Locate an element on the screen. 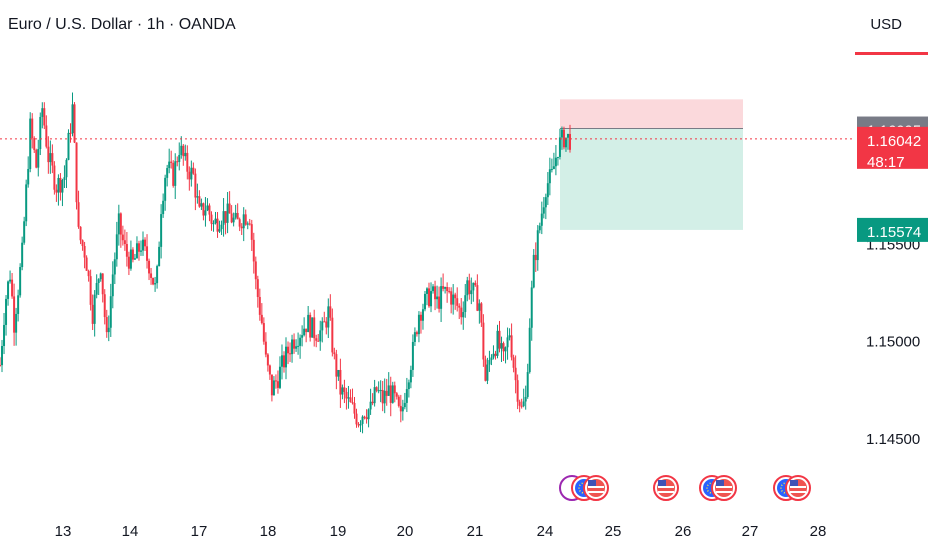 This screenshot has height=550, width=932. x-tick-label: 26 is located at coordinates (683, 531).